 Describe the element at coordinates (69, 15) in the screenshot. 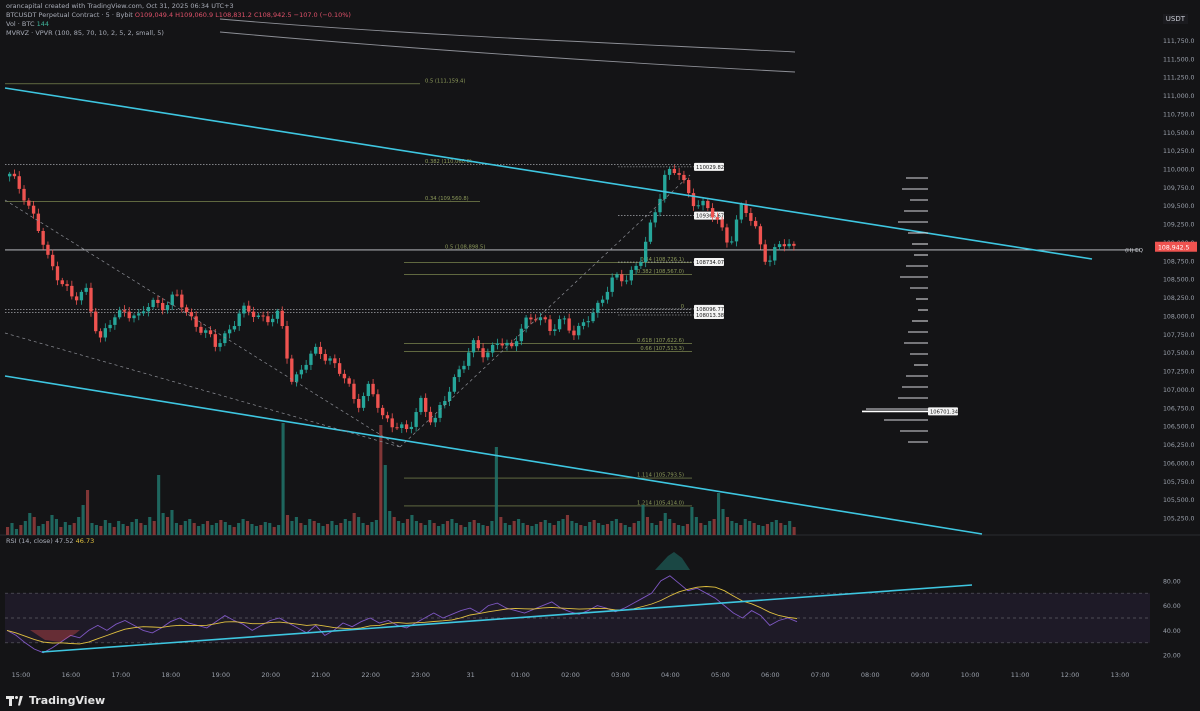

I see `symbol-label: BTCUSDT Perpetual Contract · 5 · Bybit` at that location.